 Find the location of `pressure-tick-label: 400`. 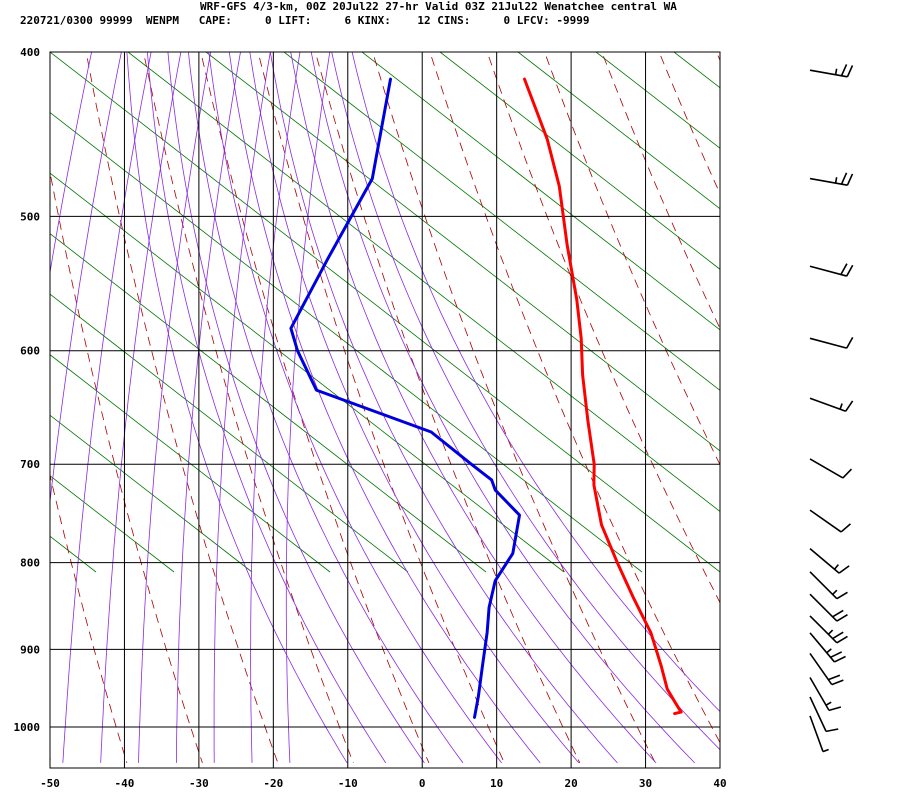

pressure-tick-label: 400 is located at coordinates (30, 52).